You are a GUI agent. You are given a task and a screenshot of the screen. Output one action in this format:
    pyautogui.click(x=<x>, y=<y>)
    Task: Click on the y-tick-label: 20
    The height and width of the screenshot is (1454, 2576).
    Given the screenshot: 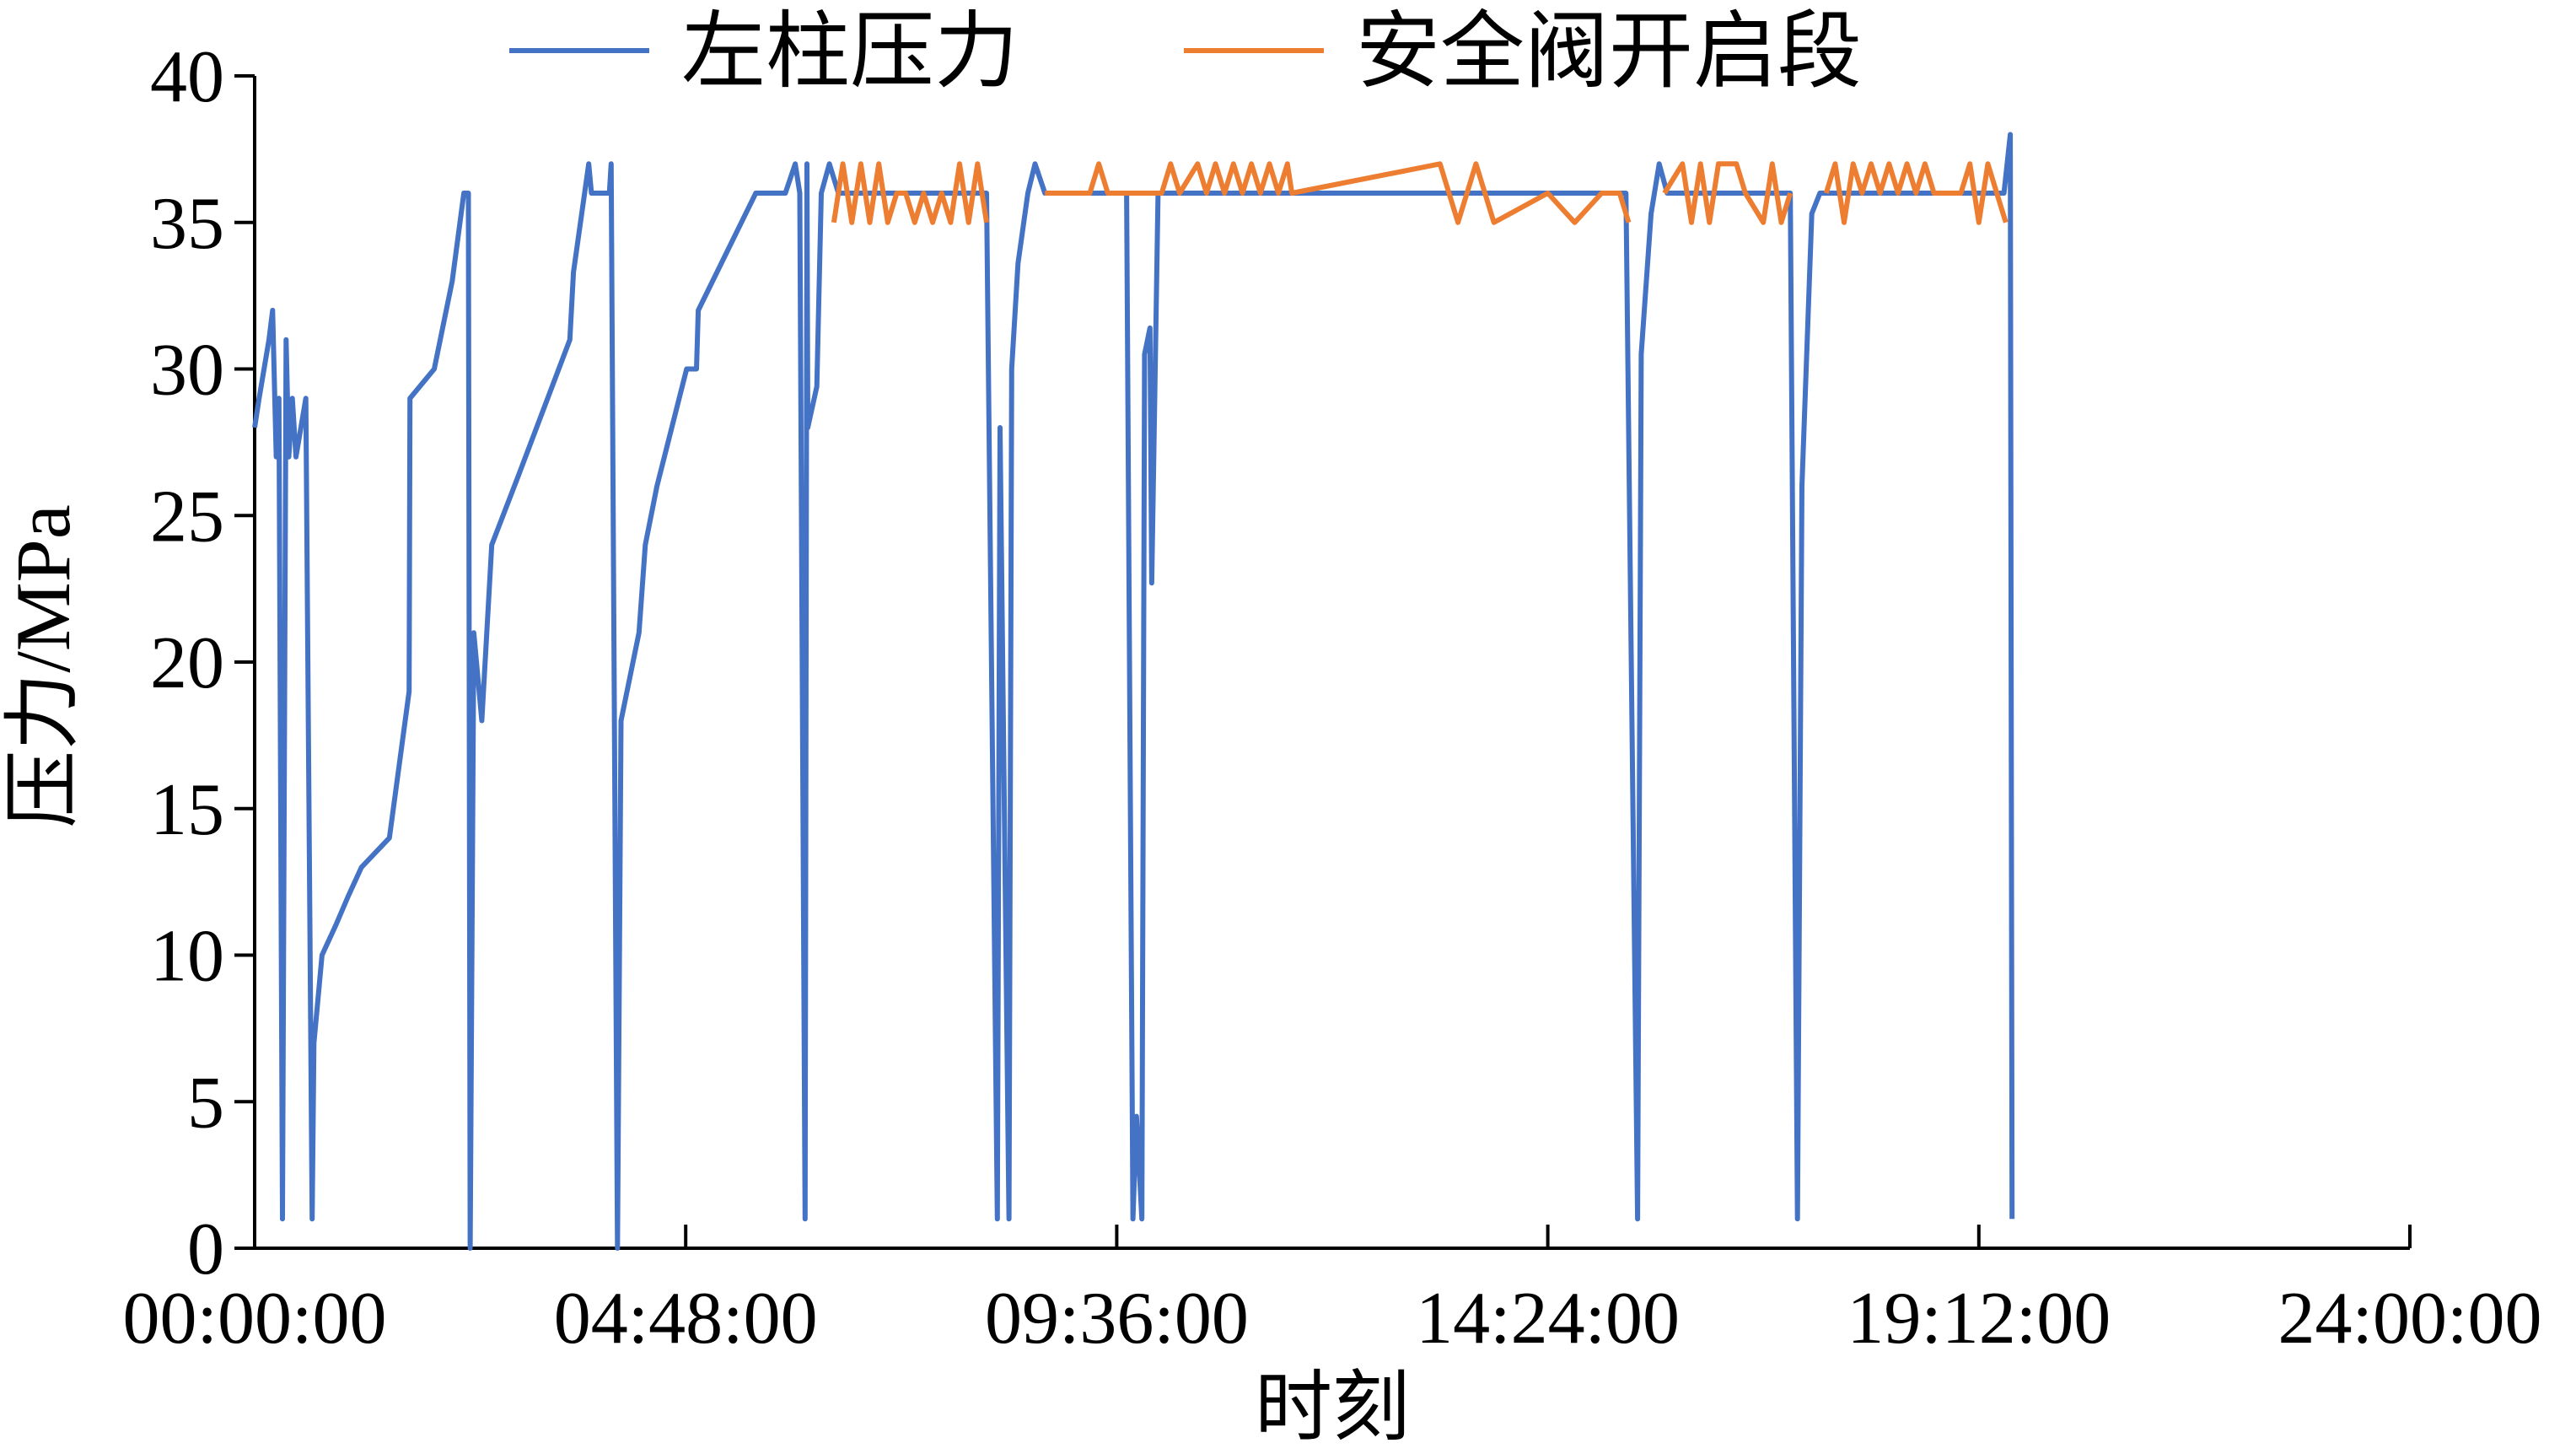 What is the action you would take?
    pyautogui.click(x=187, y=663)
    